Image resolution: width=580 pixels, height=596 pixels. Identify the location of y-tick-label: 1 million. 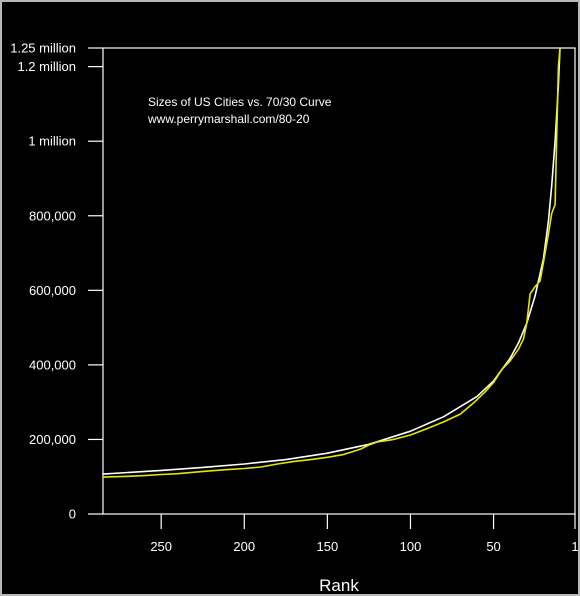
(52, 141).